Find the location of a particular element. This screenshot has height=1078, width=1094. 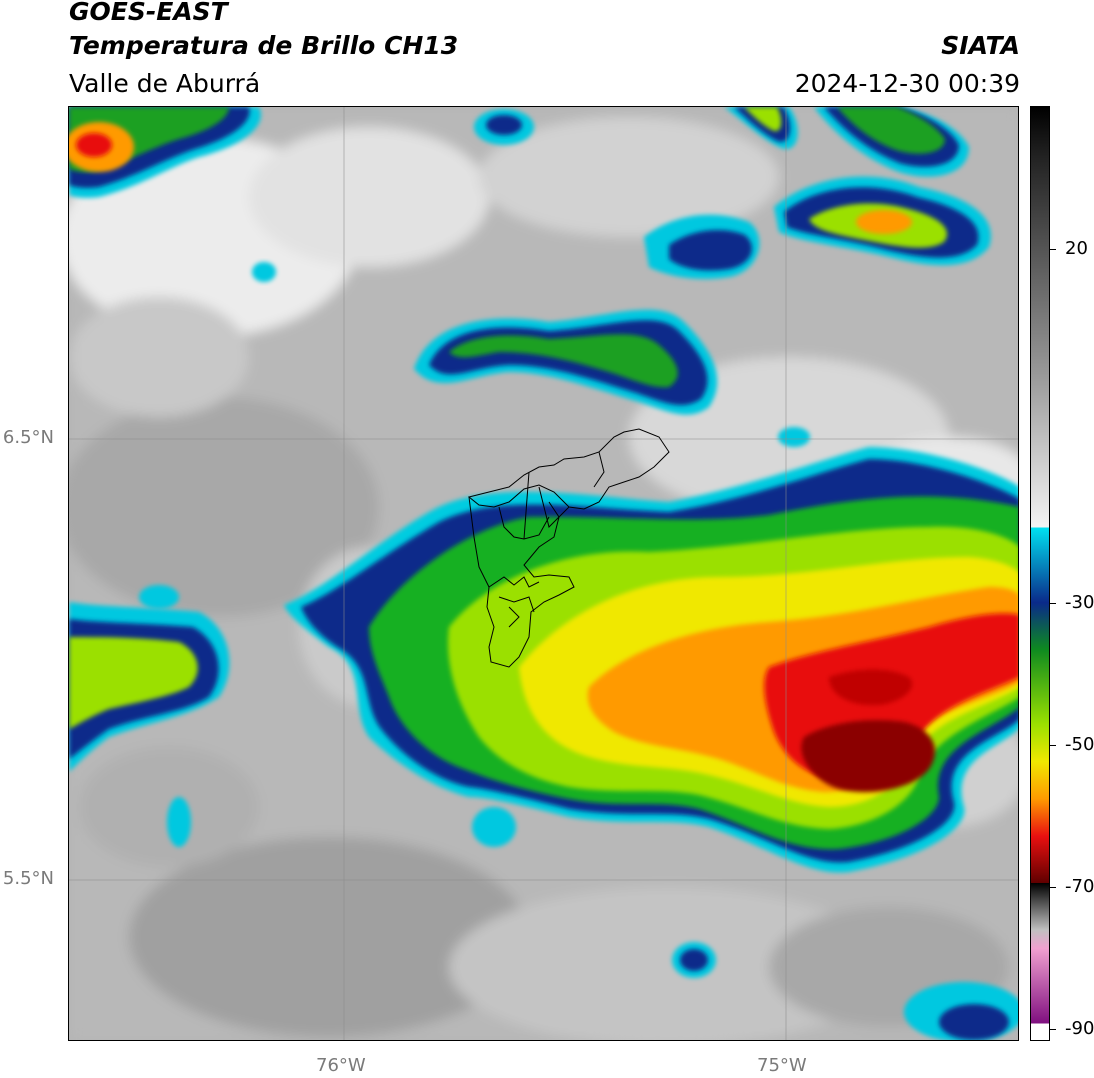

institution-label: SIATA is located at coordinates (980, 45).